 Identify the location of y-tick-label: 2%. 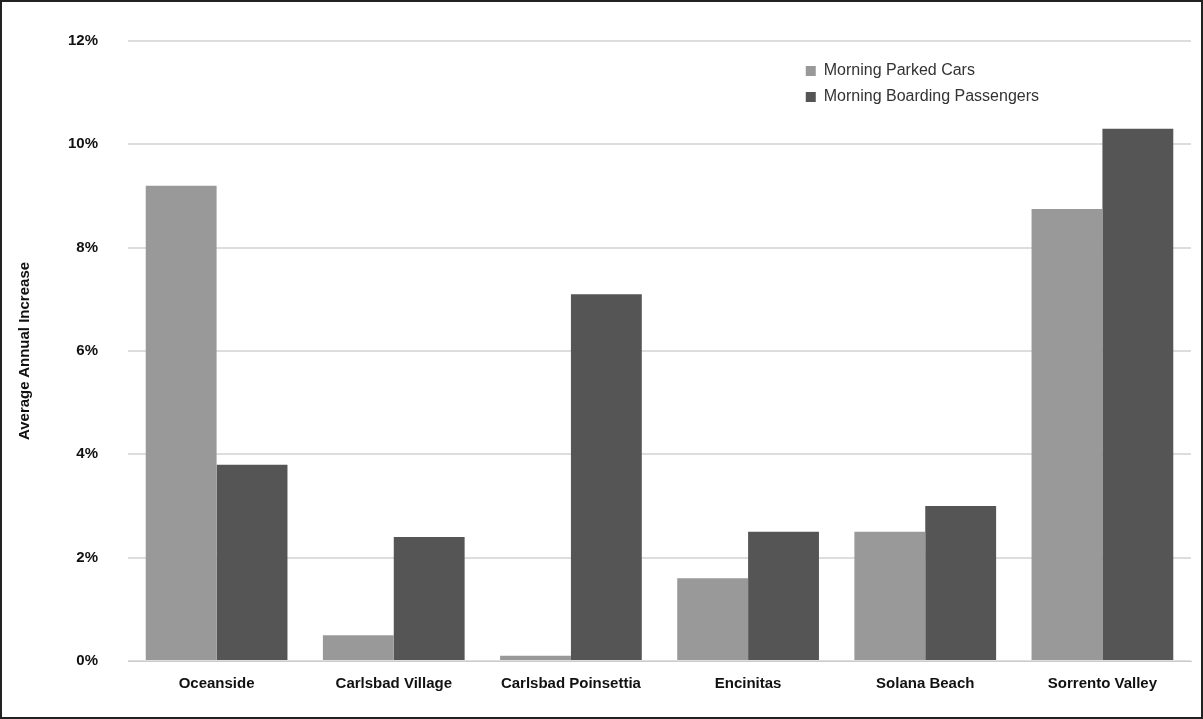
(87, 556).